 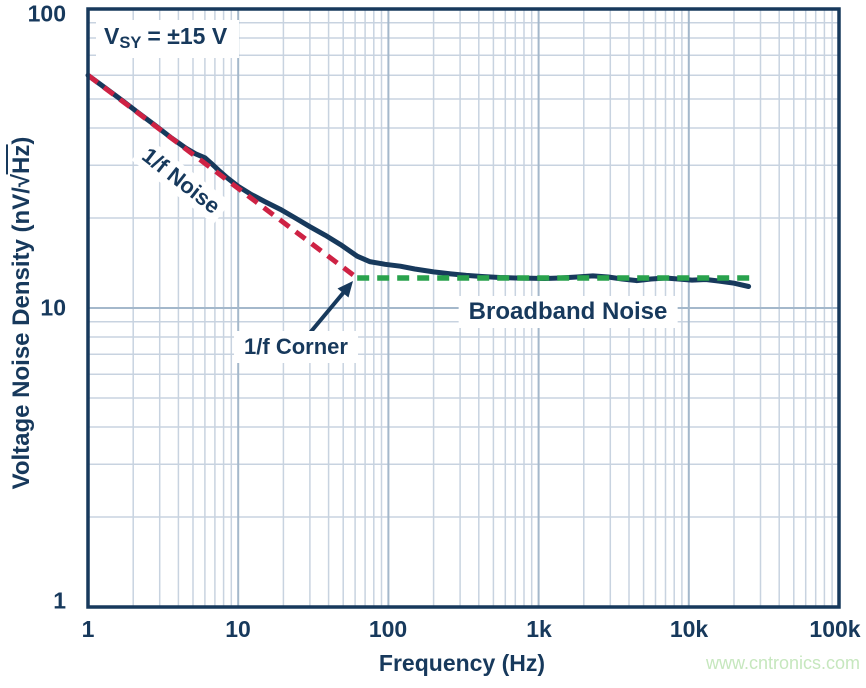 I want to click on supply-symbol: V, so click(x=112, y=36).